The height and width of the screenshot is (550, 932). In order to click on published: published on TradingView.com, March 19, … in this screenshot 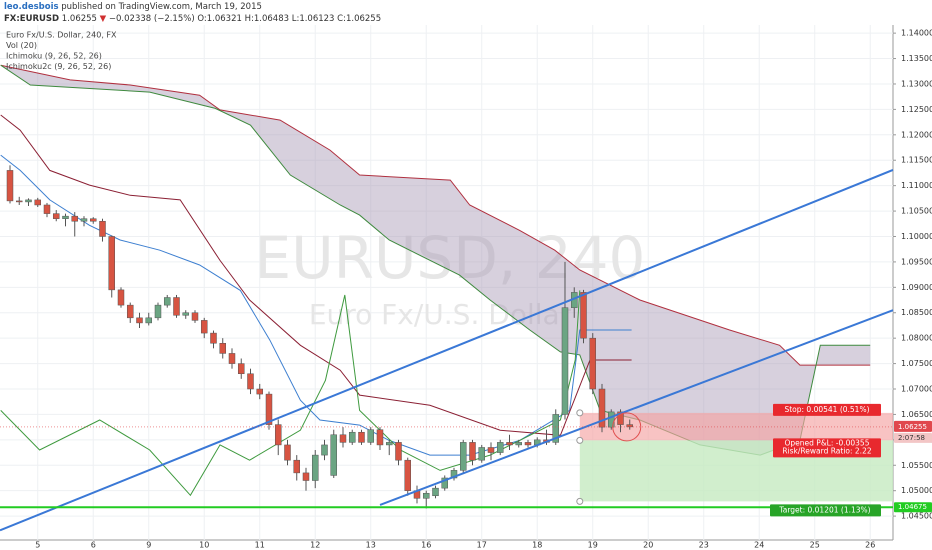, I will do `click(161, 7)`.